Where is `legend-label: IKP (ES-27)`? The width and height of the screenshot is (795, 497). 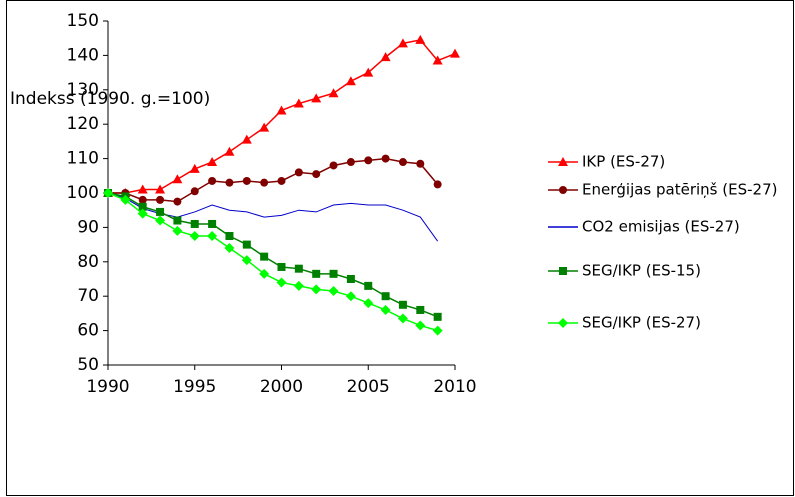
legend-label: IKP (ES-27) is located at coordinates (623, 162).